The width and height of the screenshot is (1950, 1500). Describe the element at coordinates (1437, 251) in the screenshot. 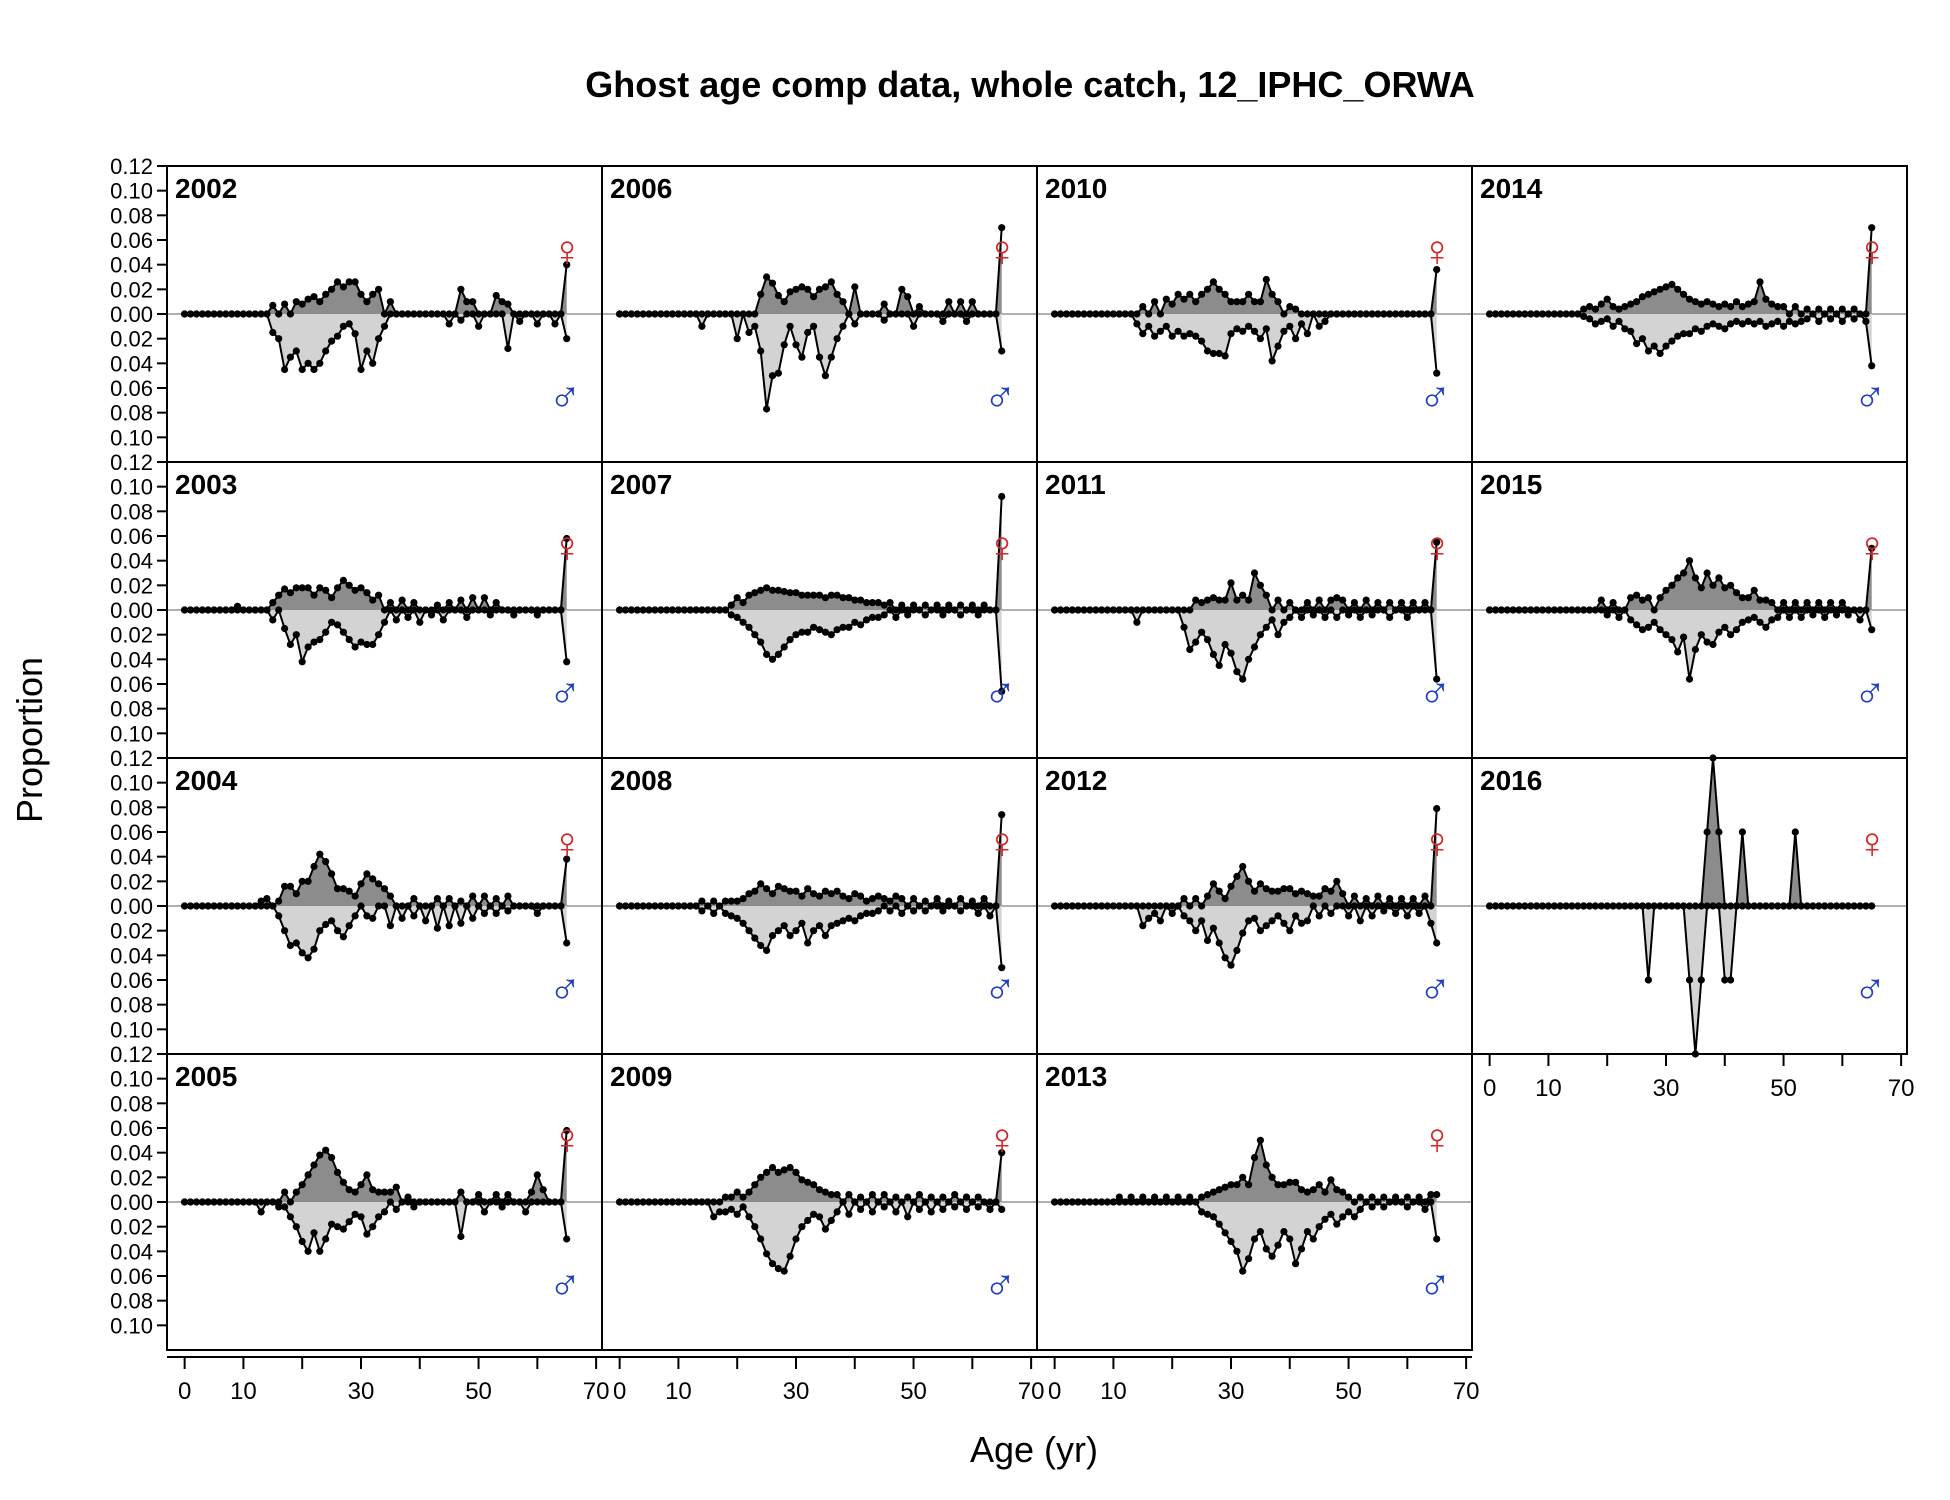

I see `female-symbol: ♀` at that location.